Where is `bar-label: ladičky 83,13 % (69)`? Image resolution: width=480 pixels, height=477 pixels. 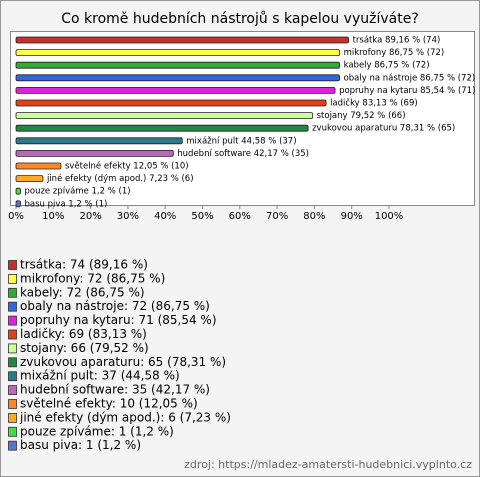 bar-label: ladičky 83,13 % (69) is located at coordinates (374, 103).